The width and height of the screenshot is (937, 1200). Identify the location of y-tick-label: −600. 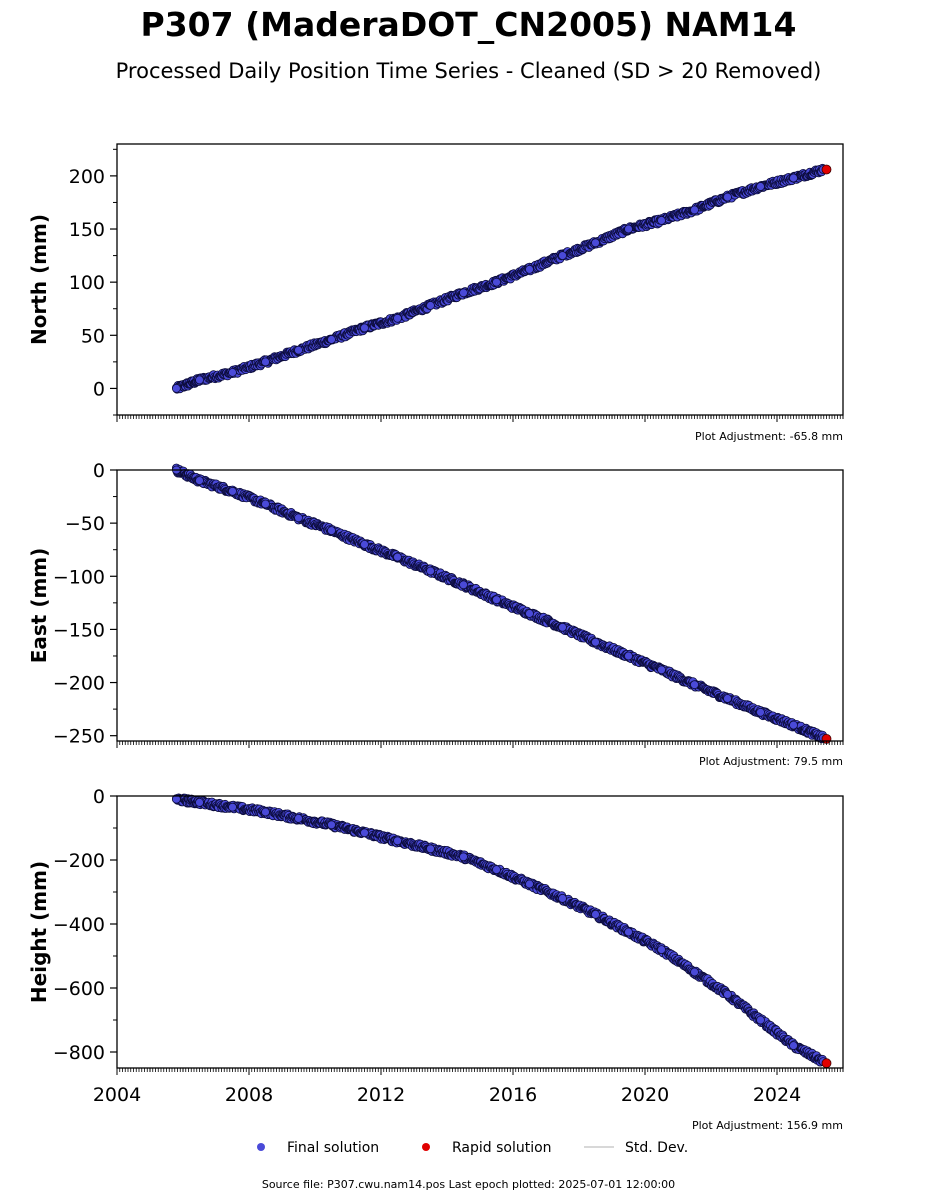
(79, 989).